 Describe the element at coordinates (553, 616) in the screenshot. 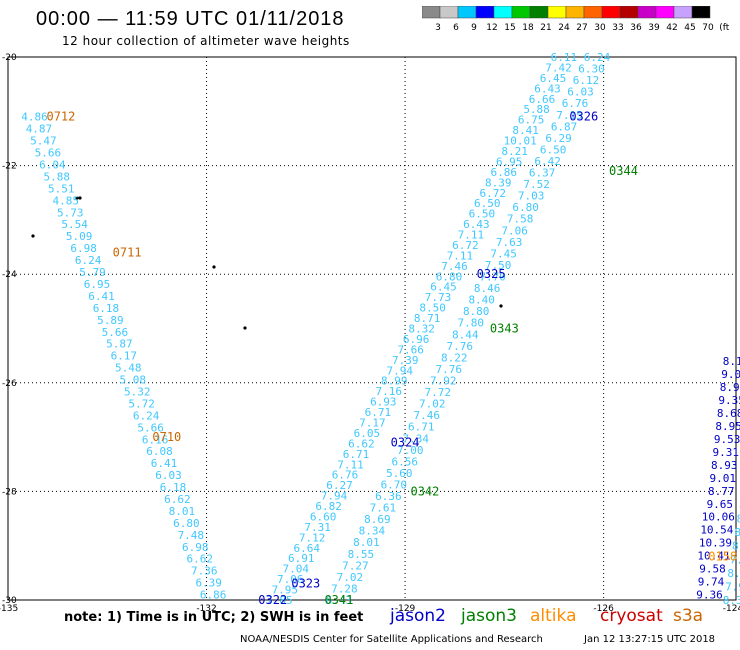

I see `legend-altika: altika` at that location.